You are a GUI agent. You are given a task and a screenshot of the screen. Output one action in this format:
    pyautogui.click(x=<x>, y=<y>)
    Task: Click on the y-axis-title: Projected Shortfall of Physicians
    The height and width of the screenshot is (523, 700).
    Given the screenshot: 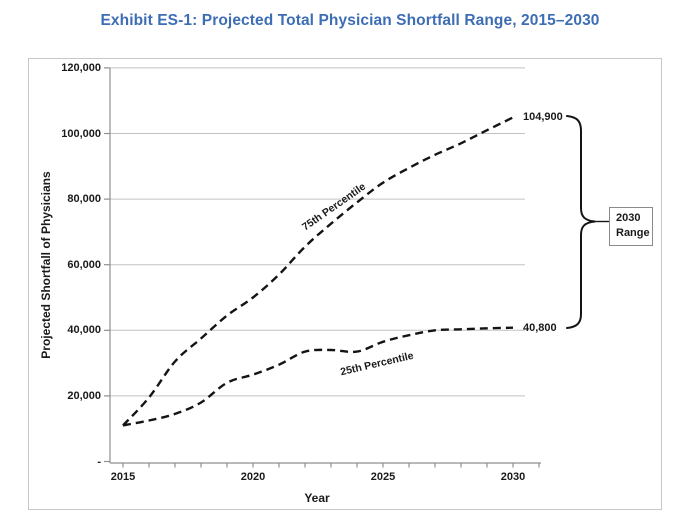 What is the action you would take?
    pyautogui.click(x=46, y=265)
    